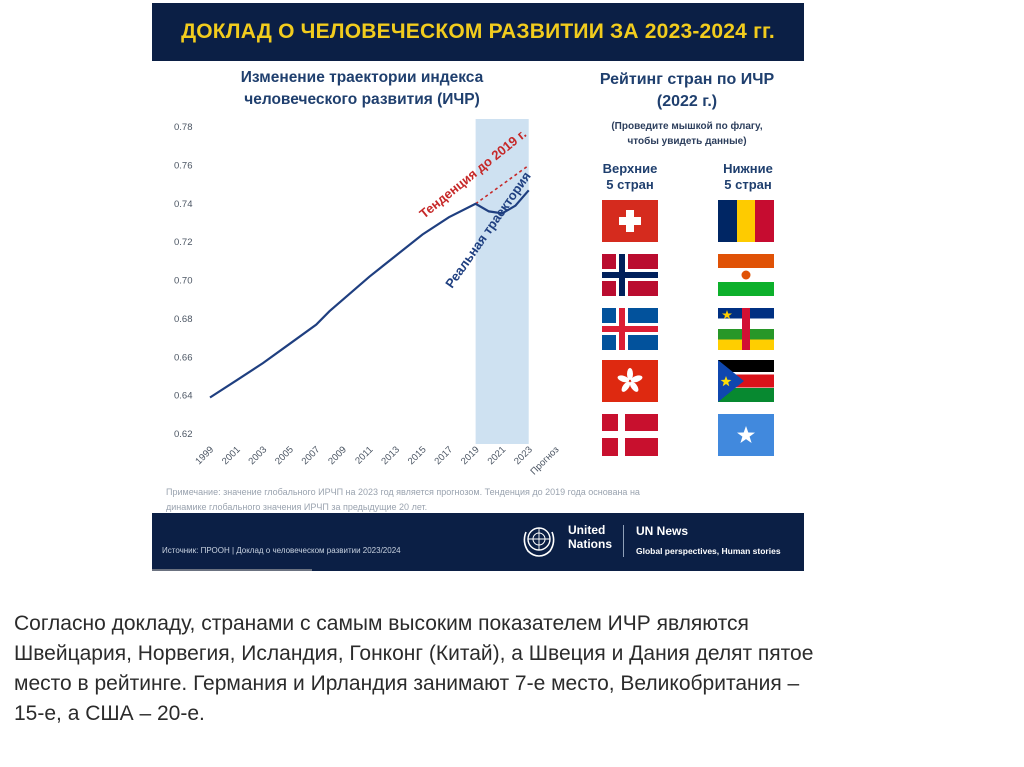  I want to click on x-tick-label: 2021, so click(497, 455).